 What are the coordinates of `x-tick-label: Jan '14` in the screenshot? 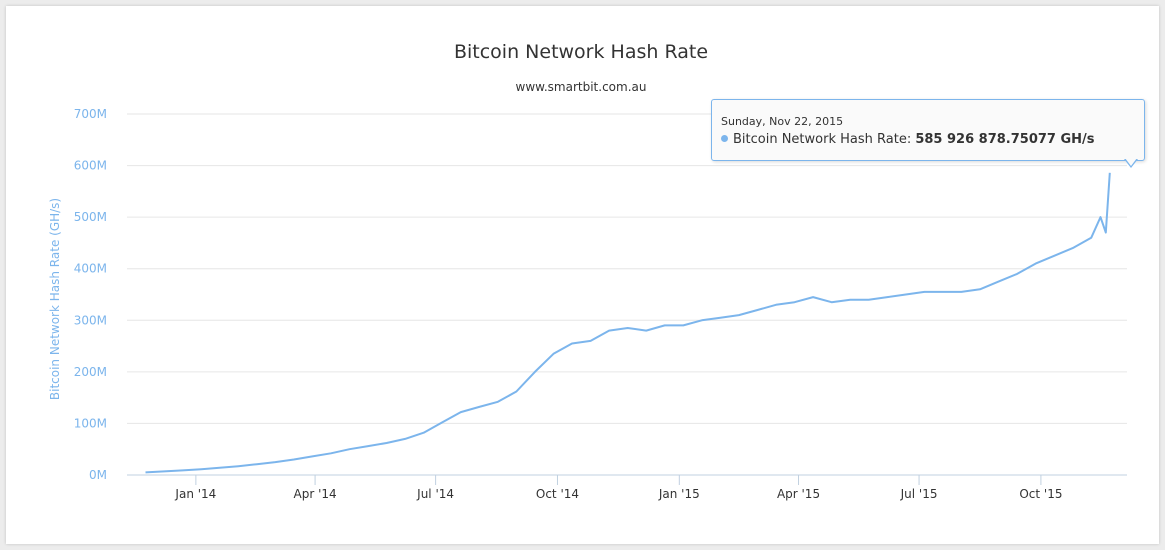 It's located at (195, 494).